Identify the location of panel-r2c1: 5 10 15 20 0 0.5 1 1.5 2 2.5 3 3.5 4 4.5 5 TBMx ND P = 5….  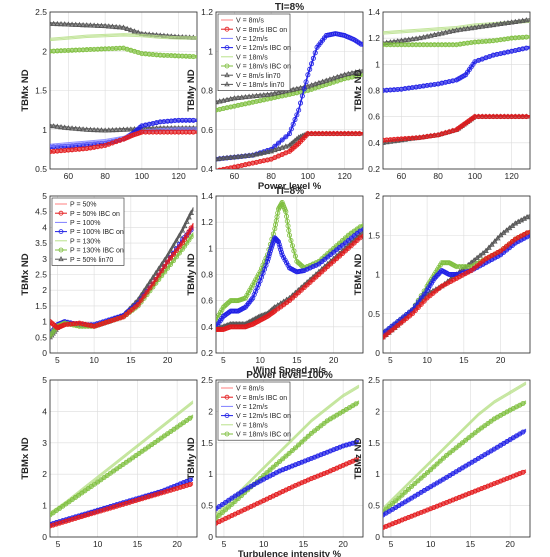
(109, 278).